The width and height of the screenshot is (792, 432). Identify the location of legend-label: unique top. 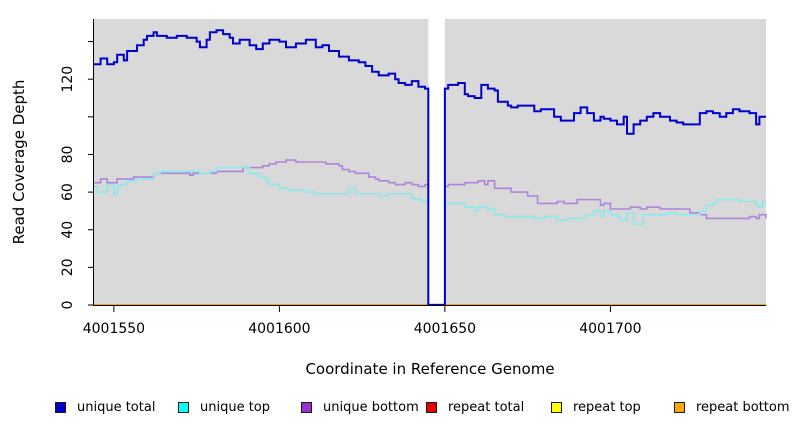
(235, 407).